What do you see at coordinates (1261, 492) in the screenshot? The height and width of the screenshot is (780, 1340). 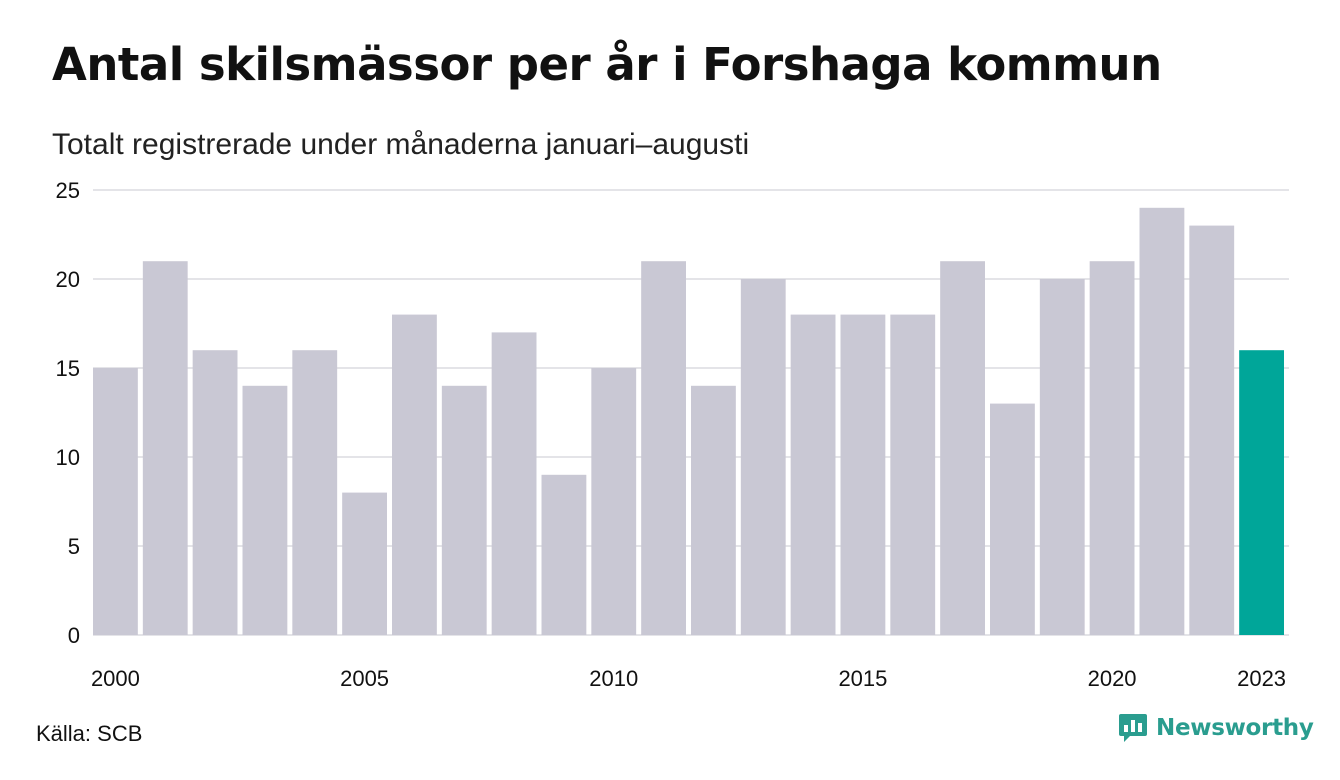 I see `bar-2023` at bounding box center [1261, 492].